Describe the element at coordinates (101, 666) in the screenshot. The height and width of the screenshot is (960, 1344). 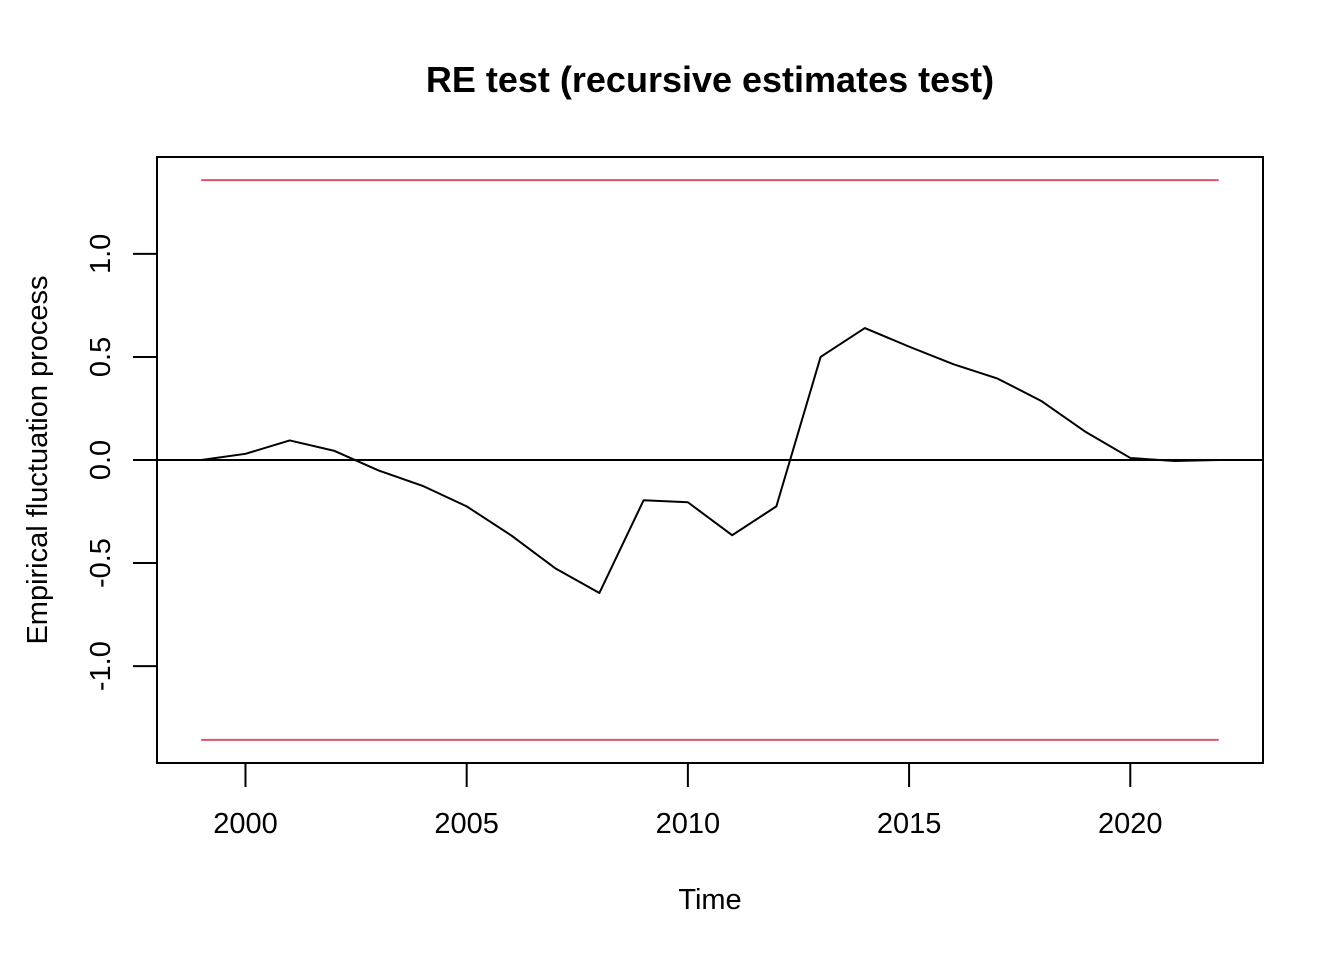
I see `y-tick-label: -1.0` at that location.